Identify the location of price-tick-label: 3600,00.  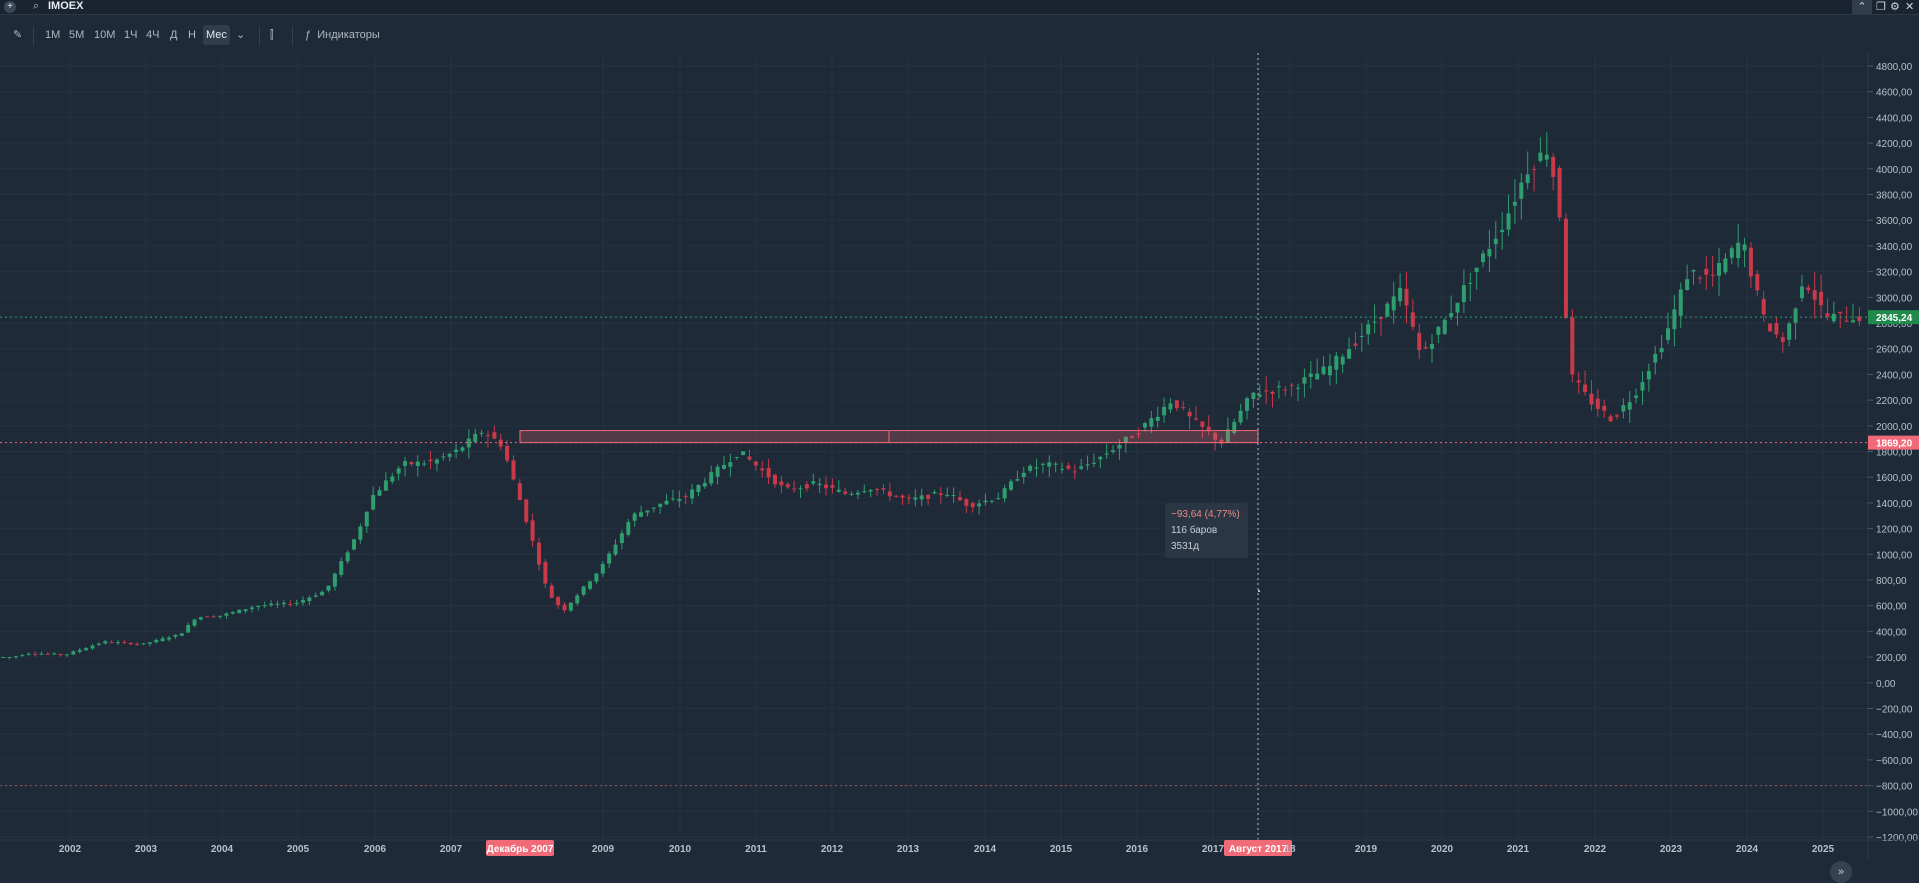
(1894, 221).